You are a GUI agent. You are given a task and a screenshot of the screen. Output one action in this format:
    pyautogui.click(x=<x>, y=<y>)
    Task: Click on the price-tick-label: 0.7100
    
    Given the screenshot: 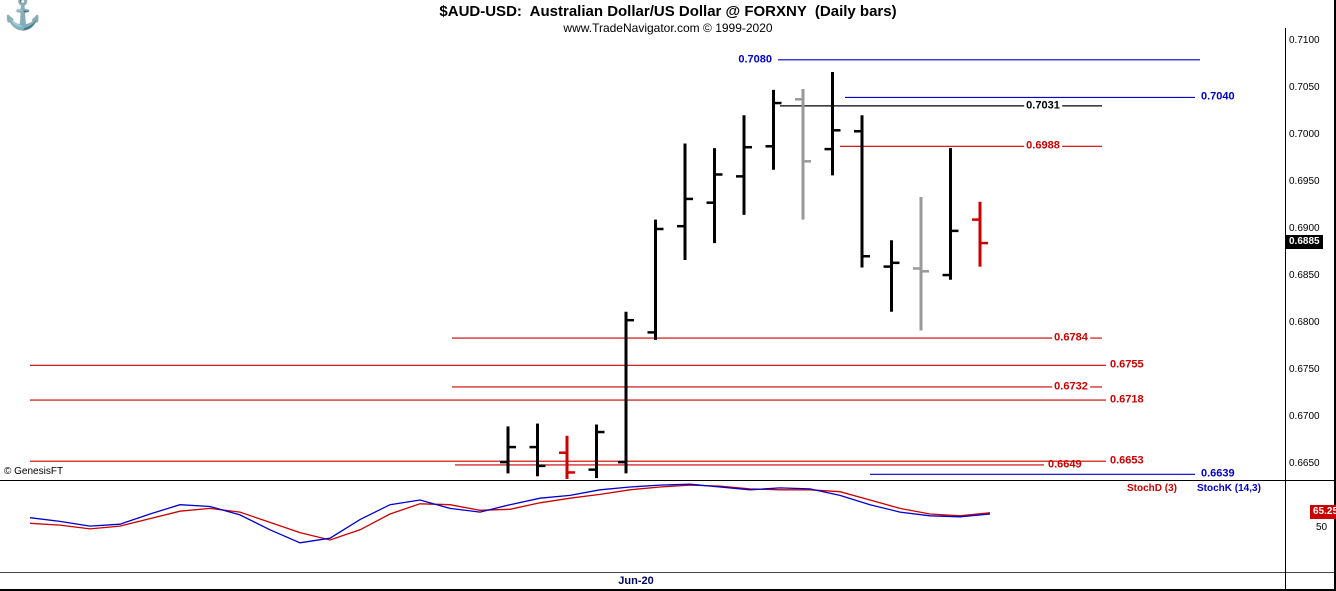 What is the action you would take?
    pyautogui.click(x=1304, y=40)
    